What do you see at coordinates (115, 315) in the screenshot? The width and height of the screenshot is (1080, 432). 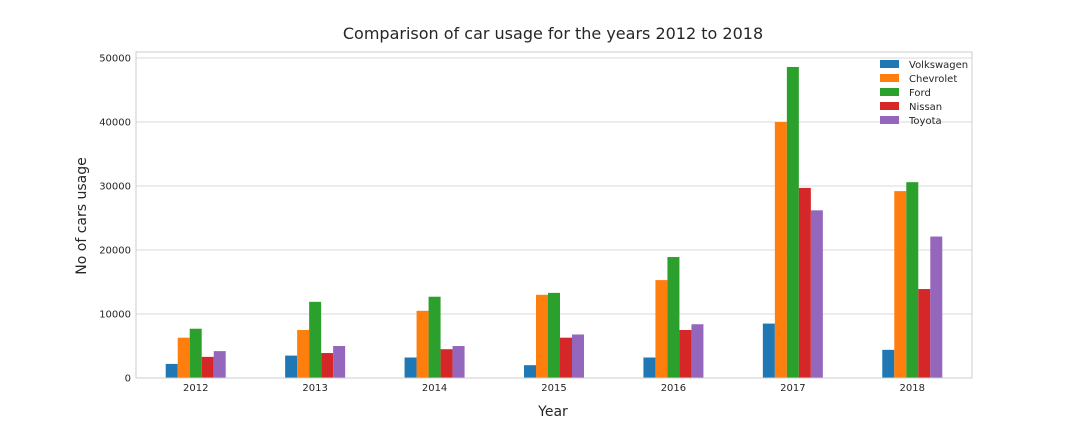 I see `y-tick-label: 10000` at bounding box center [115, 315].